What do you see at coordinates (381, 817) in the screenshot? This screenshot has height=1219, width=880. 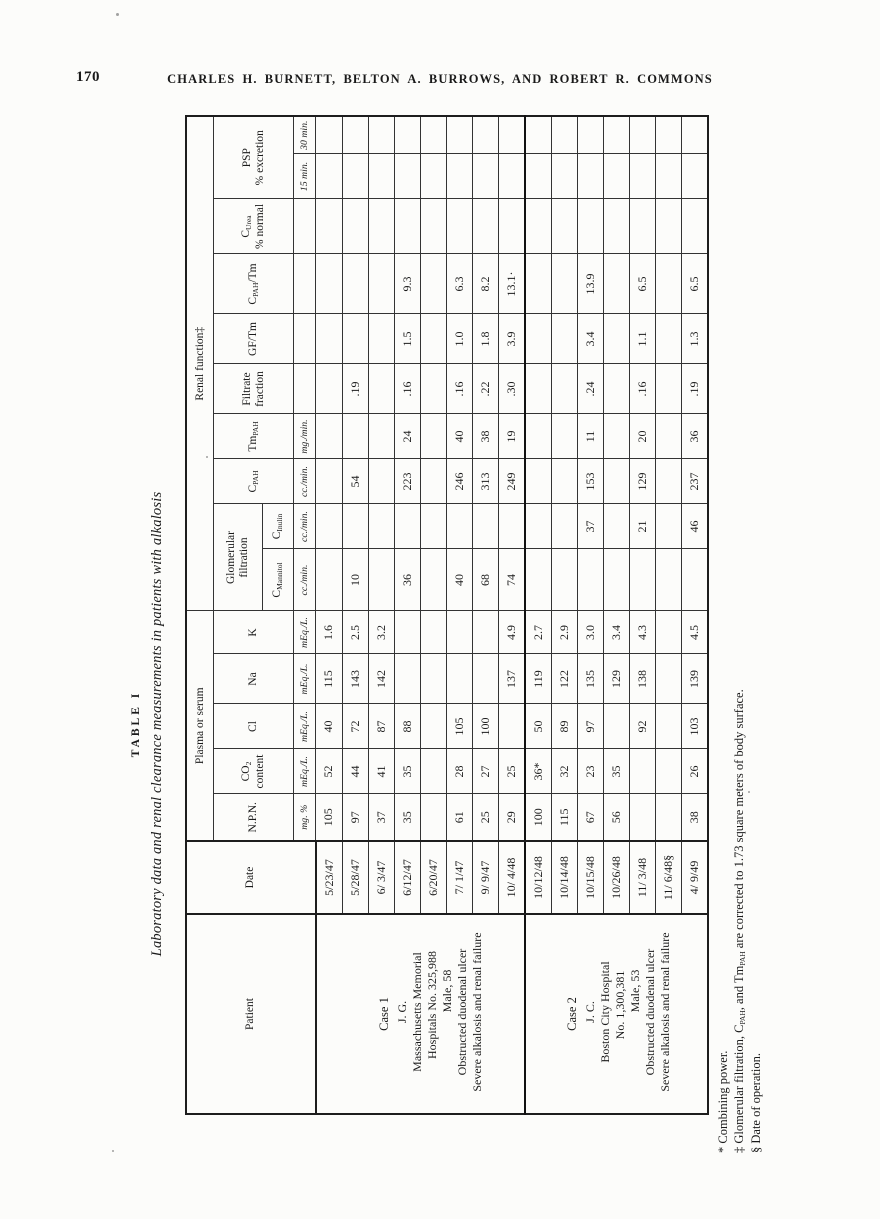 I see `value-cell: 37` at bounding box center [381, 817].